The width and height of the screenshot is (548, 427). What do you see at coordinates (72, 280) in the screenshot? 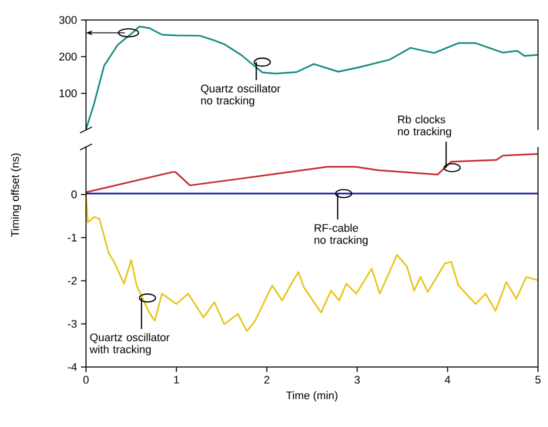
I see `y-tick-label: -2` at bounding box center [72, 280].